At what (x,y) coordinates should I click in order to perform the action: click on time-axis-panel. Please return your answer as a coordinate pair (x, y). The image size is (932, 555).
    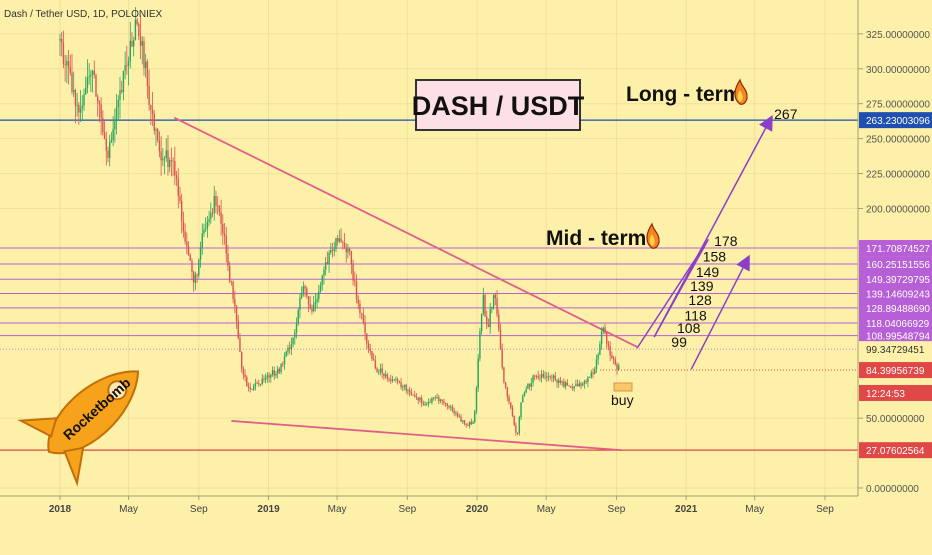
    Looking at the image, I should click on (429, 523).